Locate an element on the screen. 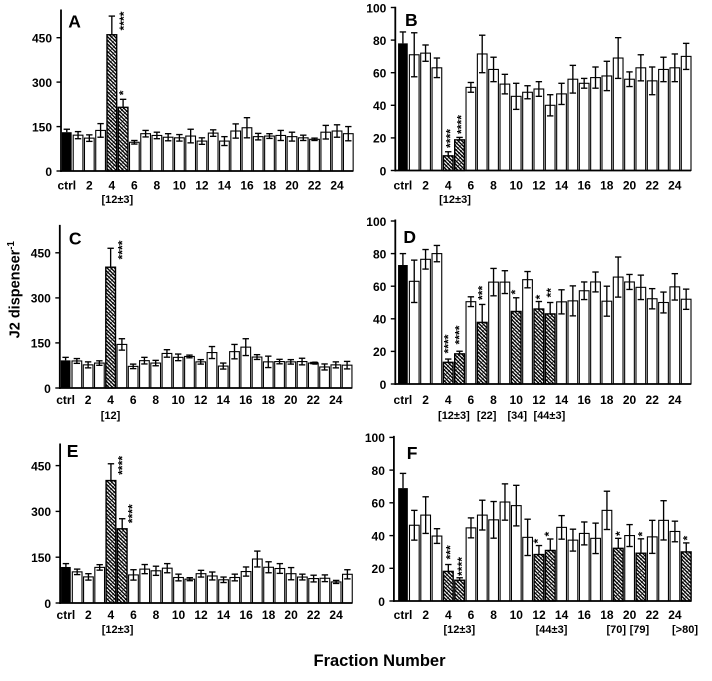  svg-text: 0 is located at coordinates (383, 171).